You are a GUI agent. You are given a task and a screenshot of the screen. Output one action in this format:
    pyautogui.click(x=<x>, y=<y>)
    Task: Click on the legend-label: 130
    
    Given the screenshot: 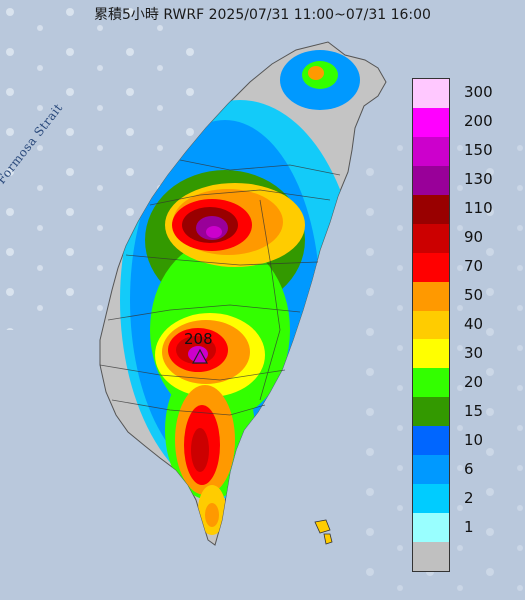 What is the action you would take?
    pyautogui.click(x=478, y=179)
    